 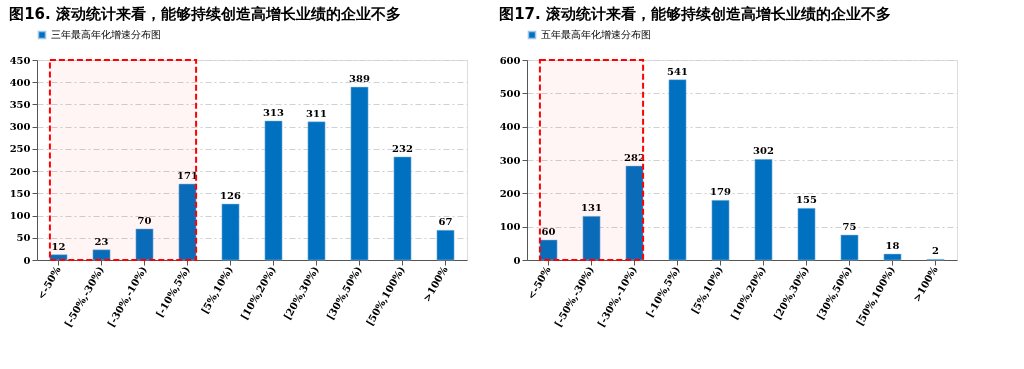 What do you see at coordinates (58, 246) in the screenshot?
I see `data-label: 12` at bounding box center [58, 246].